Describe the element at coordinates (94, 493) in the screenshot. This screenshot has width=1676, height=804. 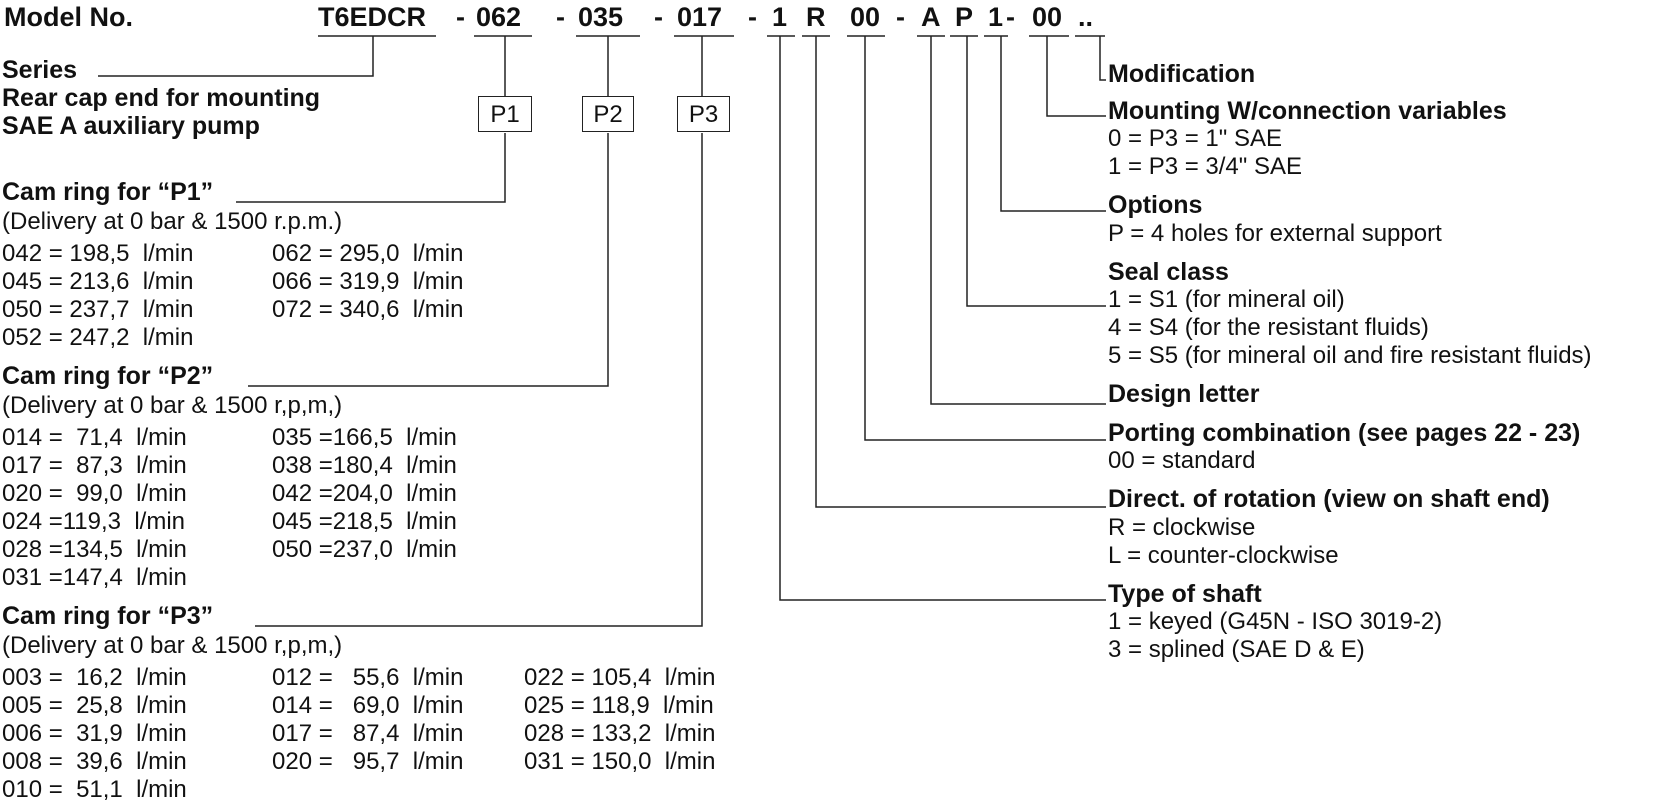
I see `p2-row: 020 = 99,0 l/min` at that location.